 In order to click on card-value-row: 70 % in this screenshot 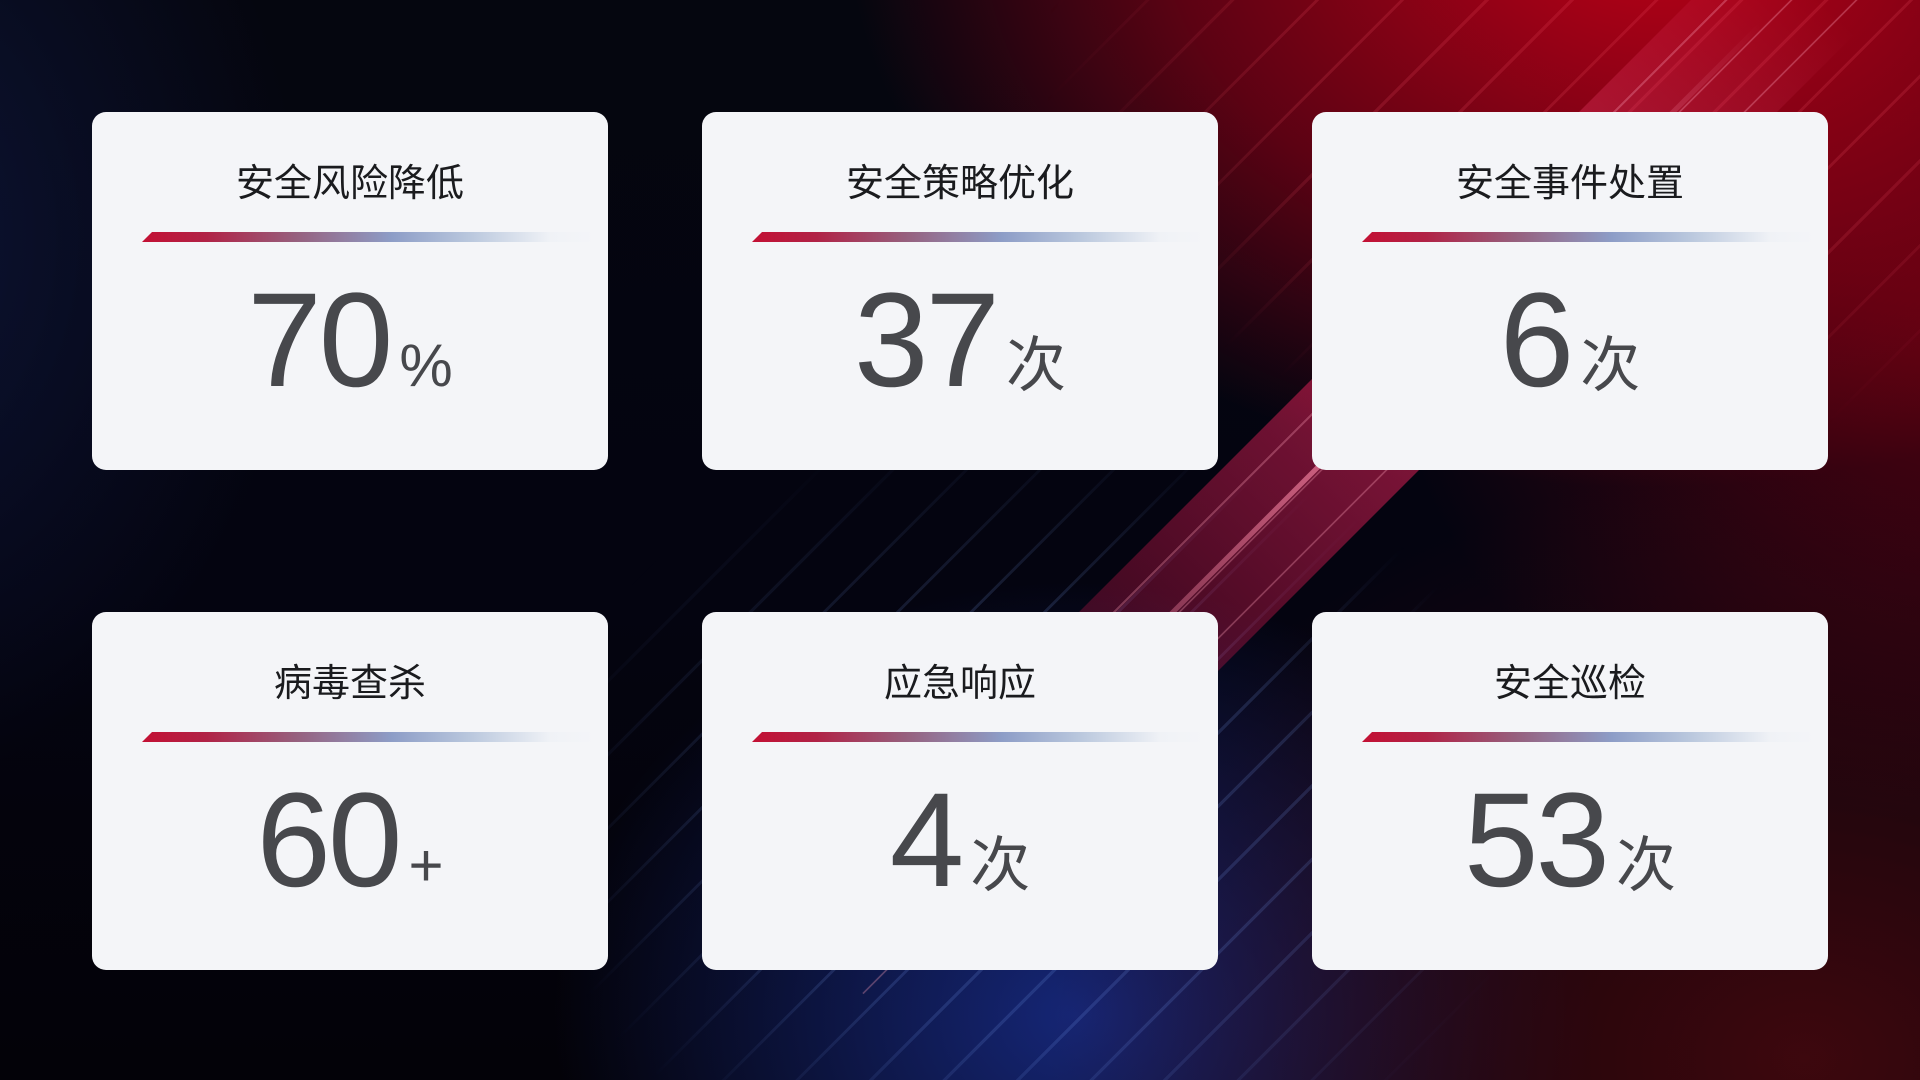, I will do `click(350, 341)`.